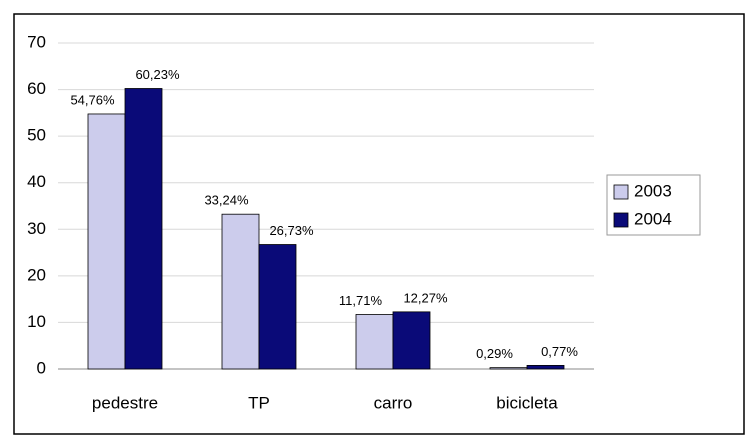 The image size is (748, 435). Describe the element at coordinates (259, 402) in the screenshot. I see `x-tick-label: TP` at that location.